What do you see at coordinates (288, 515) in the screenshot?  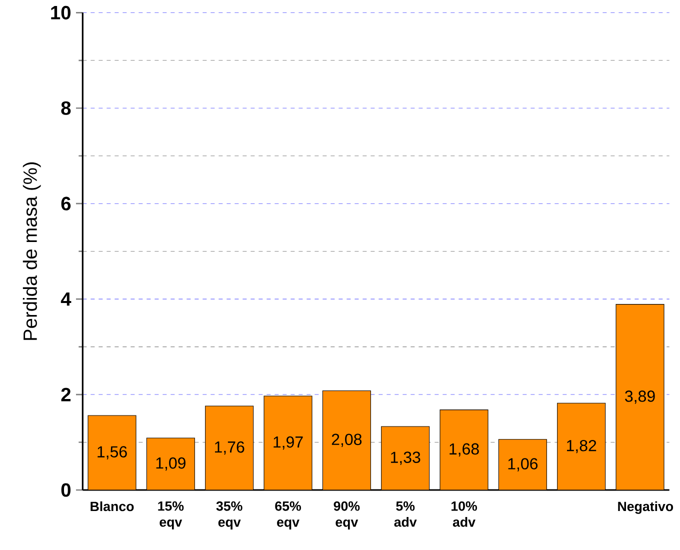 I see `x-tick-label: 65% eqv` at bounding box center [288, 515].